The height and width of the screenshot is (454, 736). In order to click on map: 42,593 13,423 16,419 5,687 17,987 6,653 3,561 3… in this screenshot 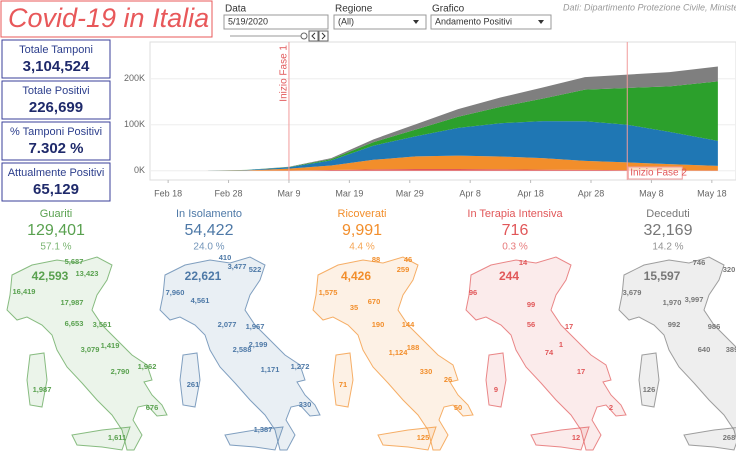, I will do `click(87, 353)`.